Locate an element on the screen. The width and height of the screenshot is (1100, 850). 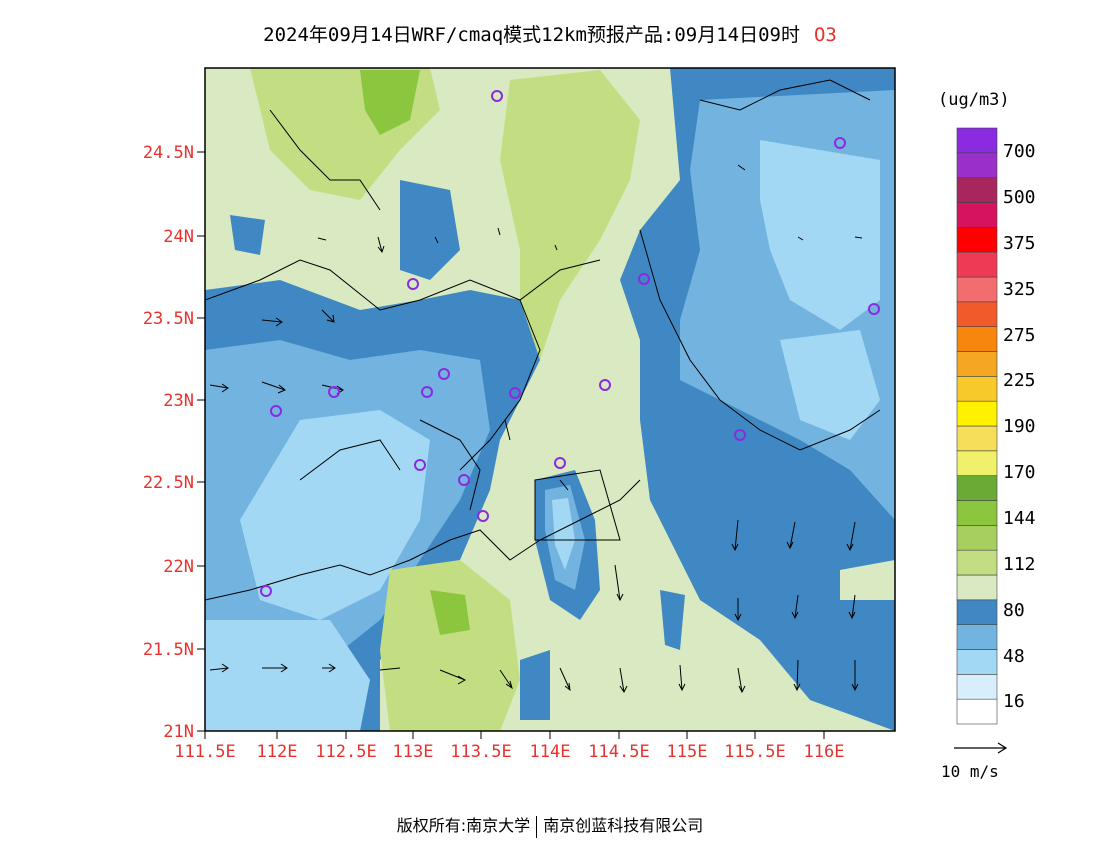
lat-label: 21.5N is located at coordinates (168, 650).